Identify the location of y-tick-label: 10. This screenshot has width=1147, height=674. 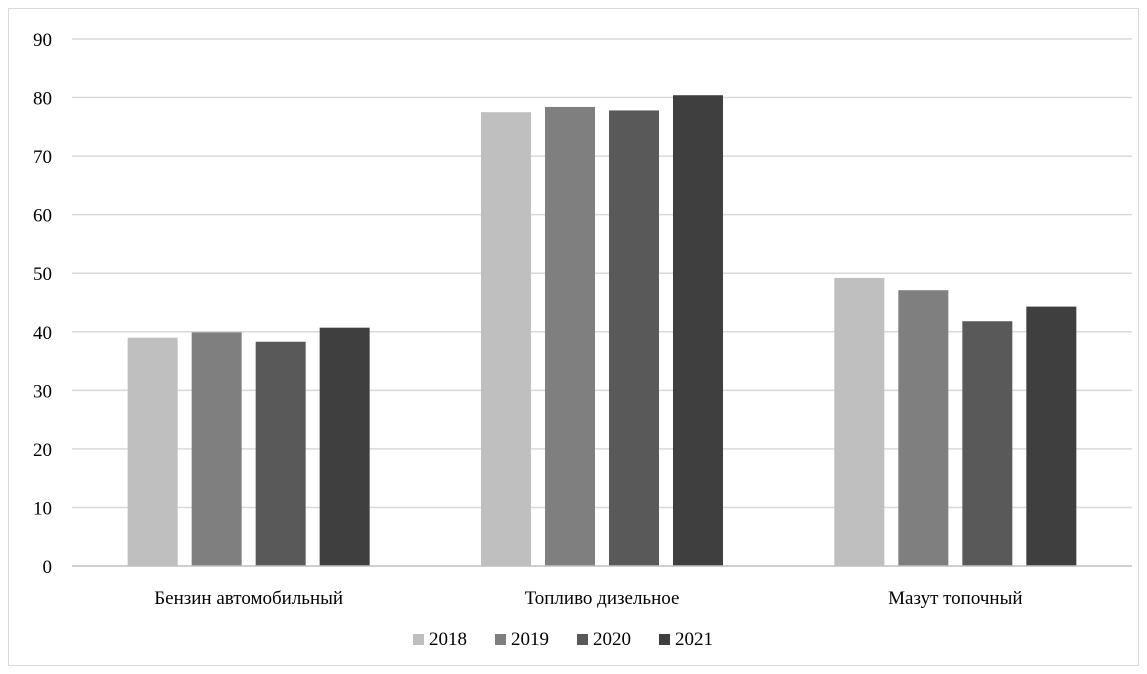
(42, 508).